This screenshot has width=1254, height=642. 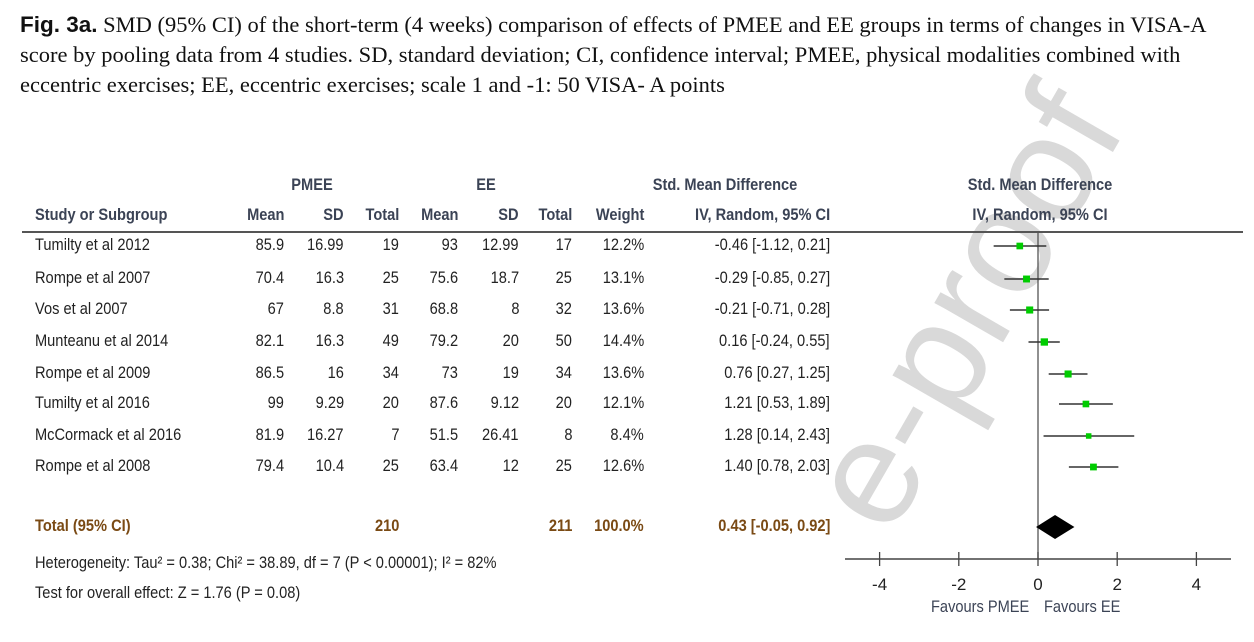 What do you see at coordinates (269, 434) in the screenshot?
I see `pmee-mean: 81.9` at bounding box center [269, 434].